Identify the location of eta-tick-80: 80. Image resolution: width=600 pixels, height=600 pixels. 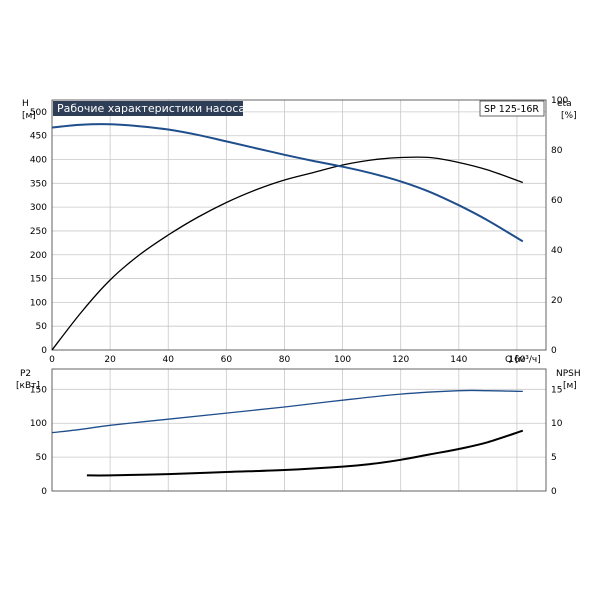
(557, 151).